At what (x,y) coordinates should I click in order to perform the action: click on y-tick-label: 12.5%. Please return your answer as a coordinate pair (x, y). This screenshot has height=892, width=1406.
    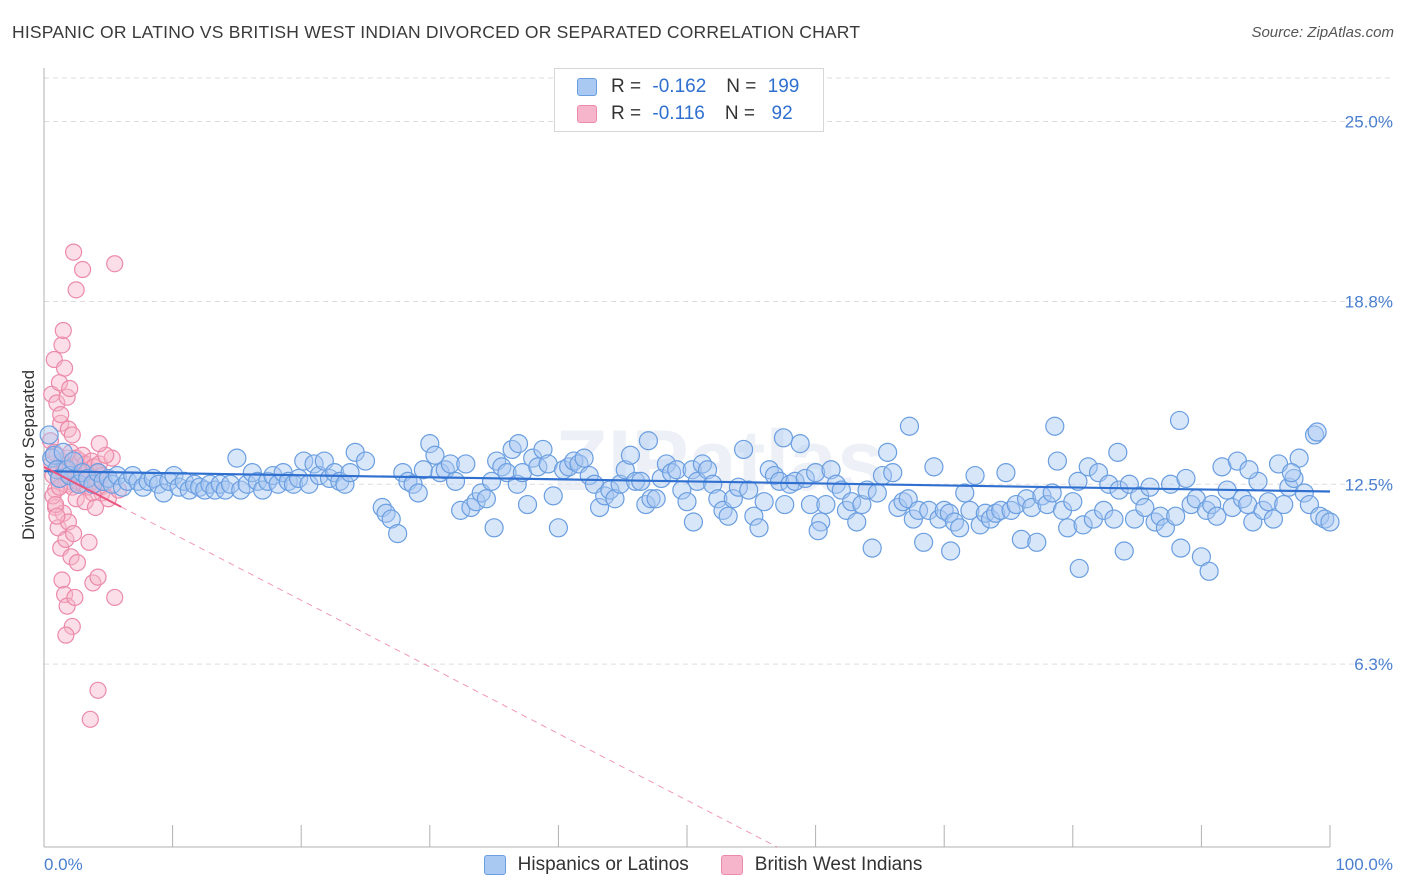
    Looking at the image, I should click on (1369, 484).